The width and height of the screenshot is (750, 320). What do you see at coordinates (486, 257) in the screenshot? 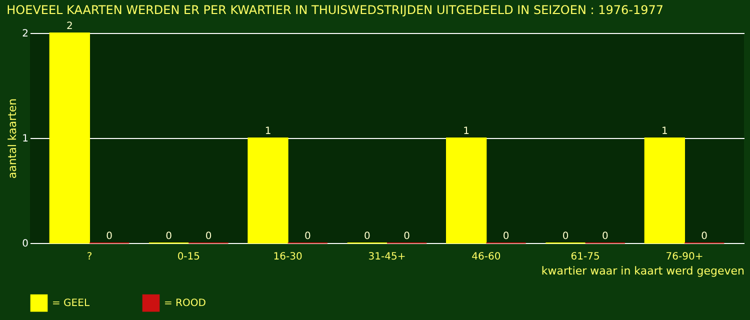
I see `x-tick-label: 46-60` at bounding box center [486, 257].